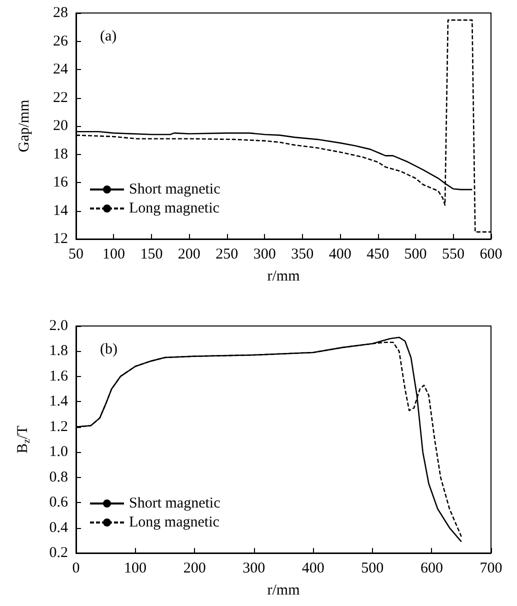 The image size is (517, 606). What do you see at coordinates (60, 70) in the screenshot?
I see `y-tick-label: 24` at bounding box center [60, 70].